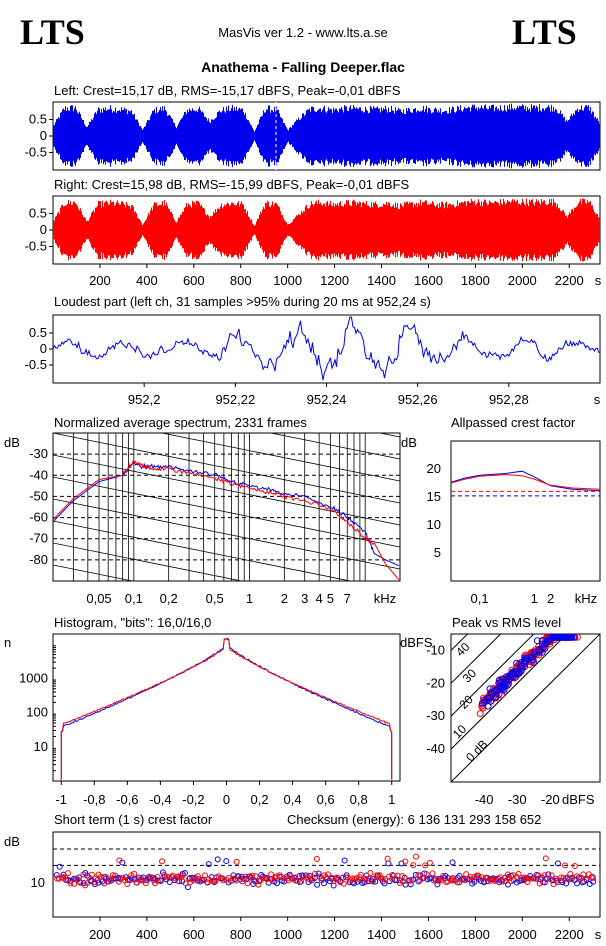 The image size is (606, 946). What do you see at coordinates (194, 934) in the screenshot?
I see `short-term-xtick-label: 600` at bounding box center [194, 934].